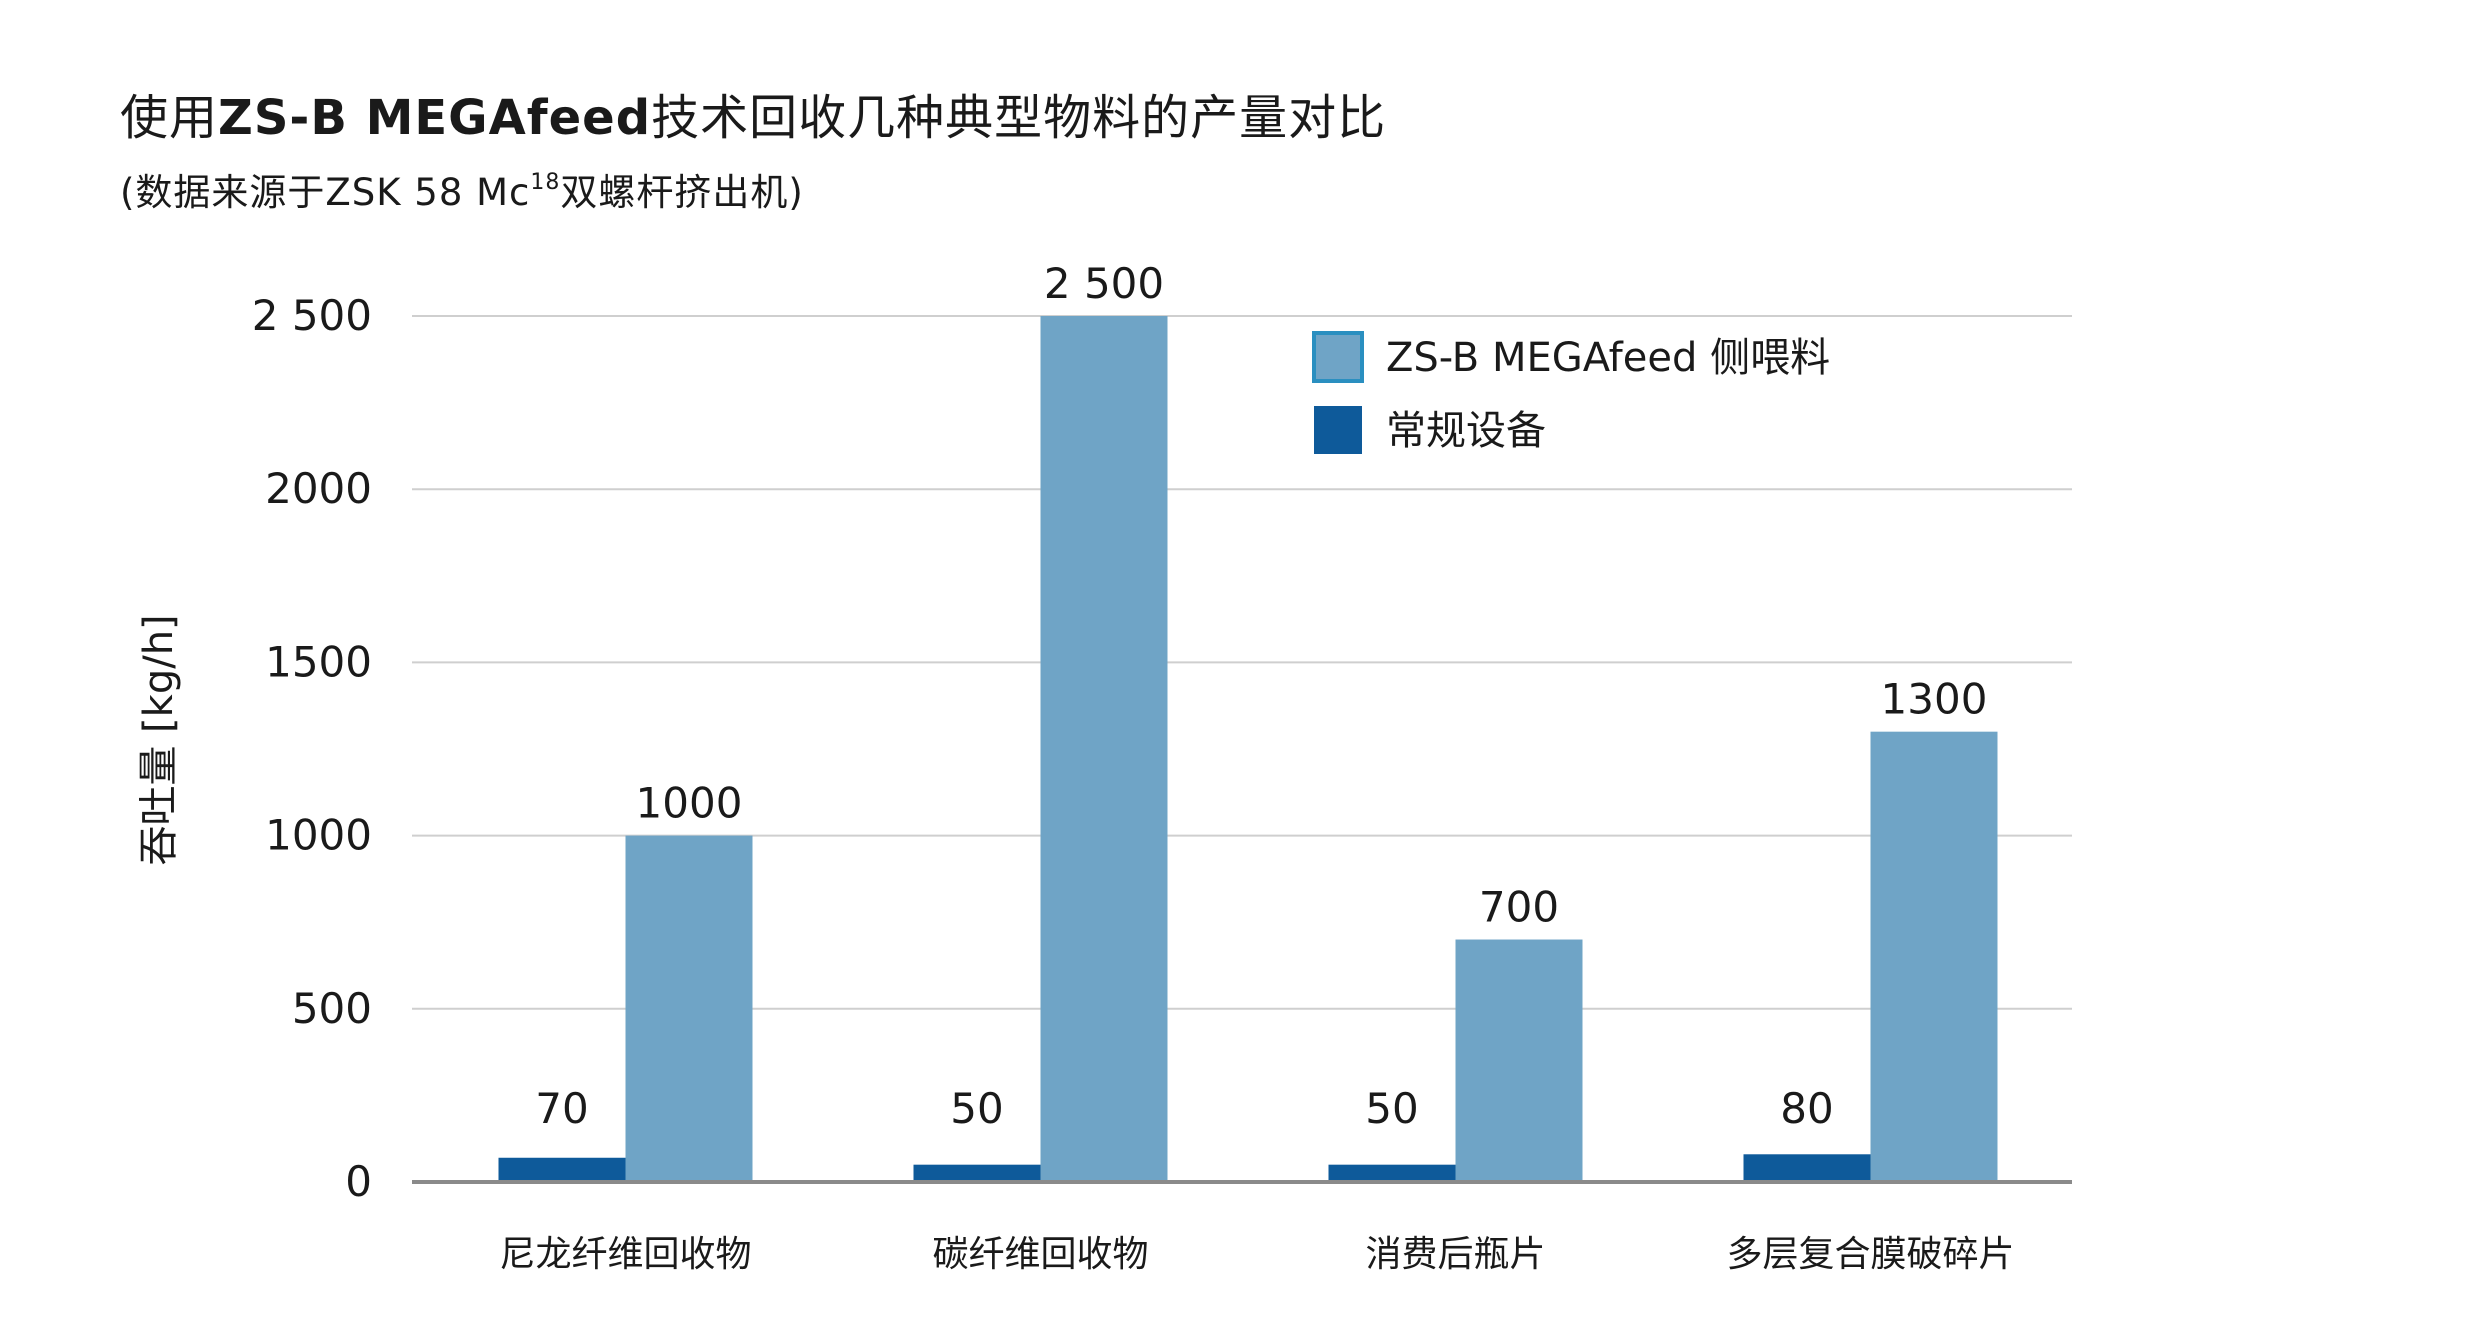 This screenshot has height=1319, width=2480. What do you see at coordinates (358, 1181) in the screenshot?
I see `y-tick-label: 0` at bounding box center [358, 1181].